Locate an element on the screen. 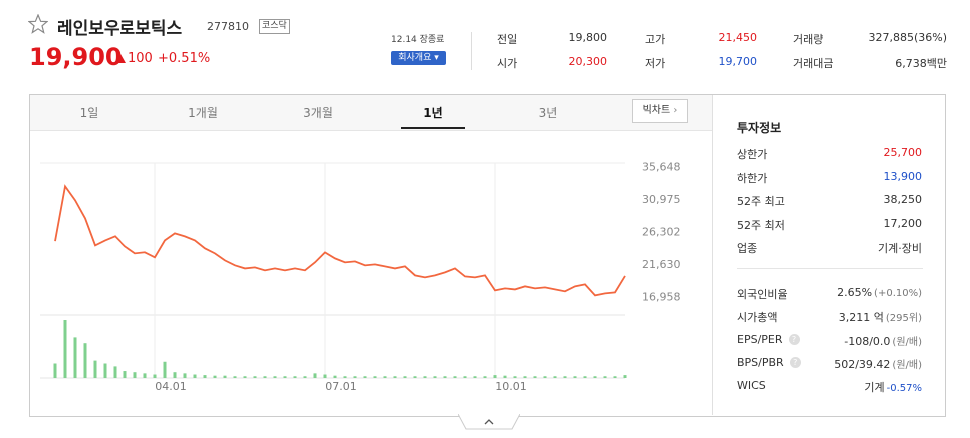 The image size is (970, 438). invest-value: -108/0.0 (원/배) is located at coordinates (883, 340).